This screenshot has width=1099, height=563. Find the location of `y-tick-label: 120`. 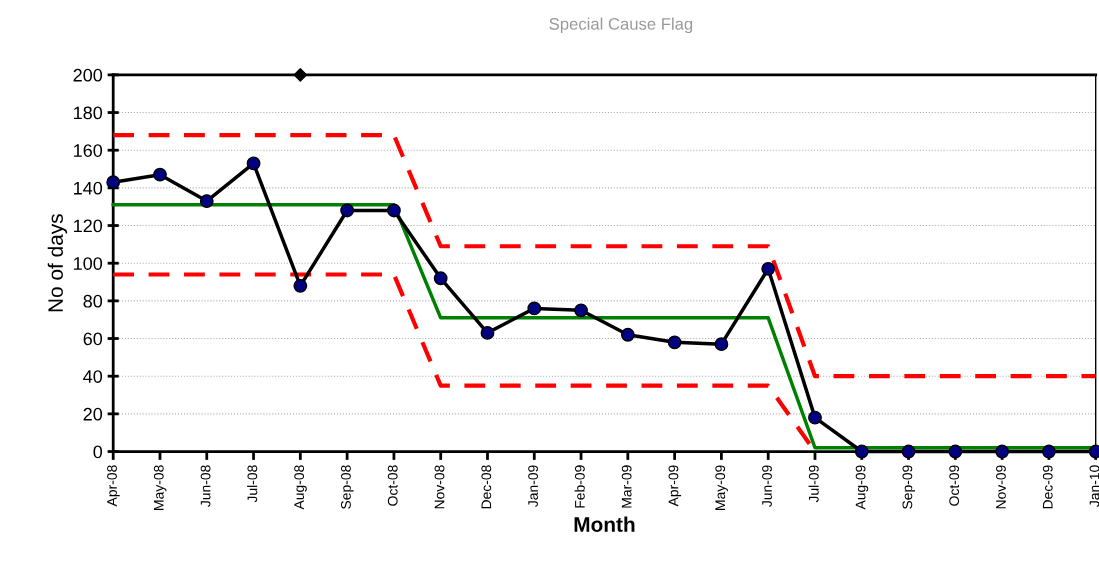

y-tick-label: 120 is located at coordinates (88, 226).